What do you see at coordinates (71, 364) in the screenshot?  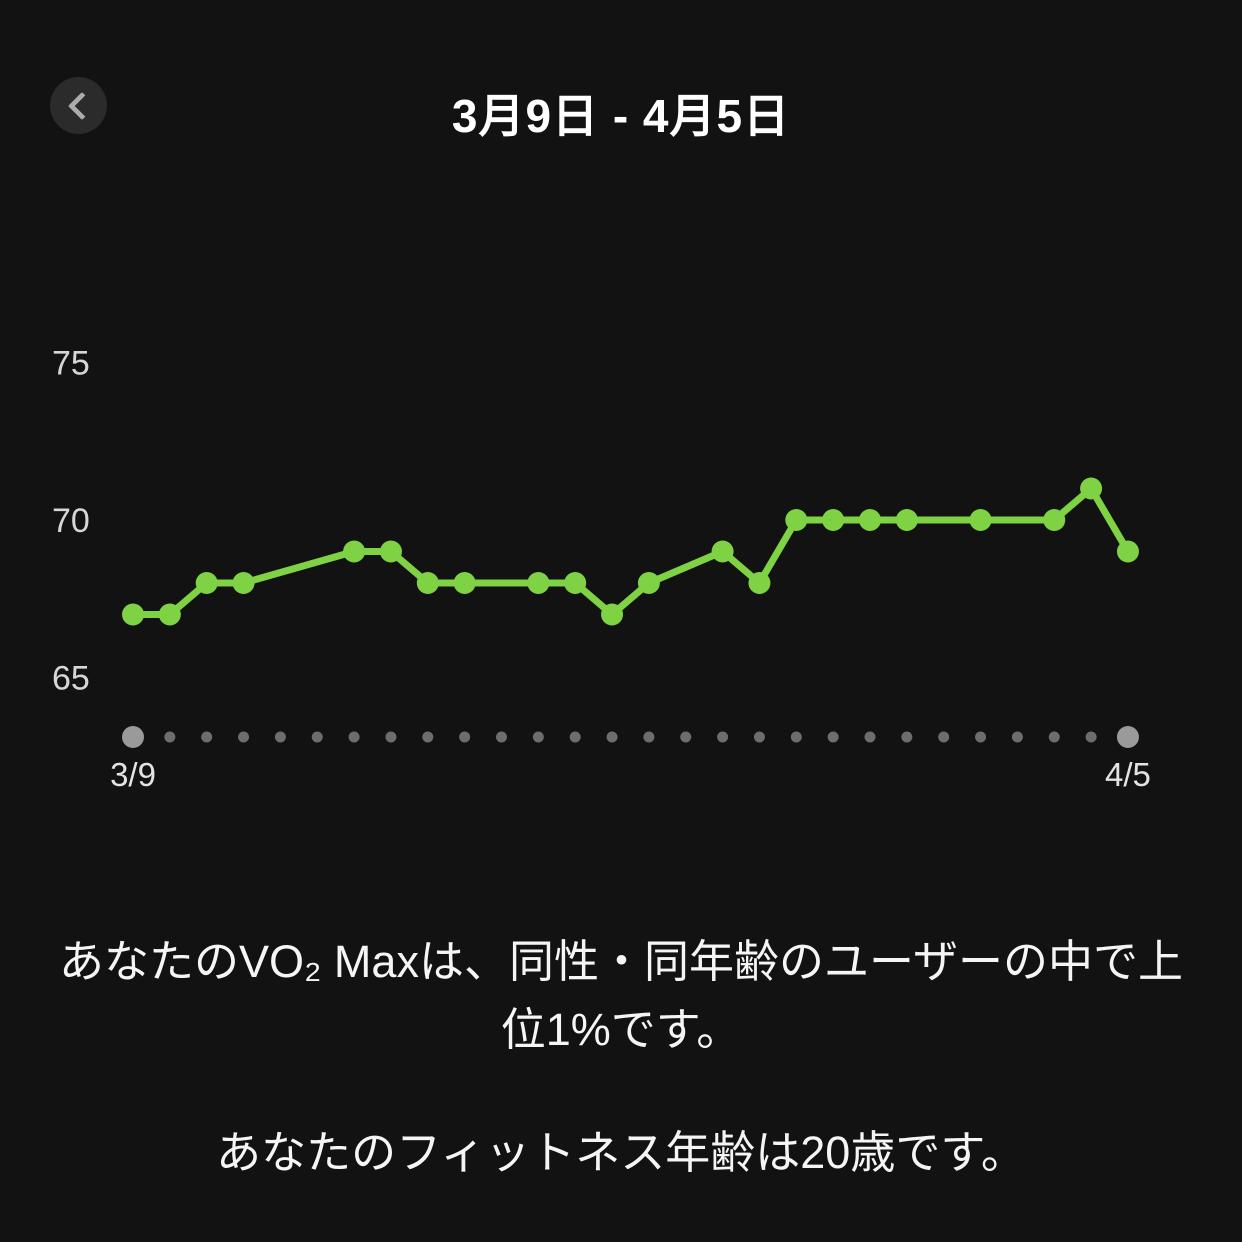 I see `y-axis-tick-label: 75` at bounding box center [71, 364].